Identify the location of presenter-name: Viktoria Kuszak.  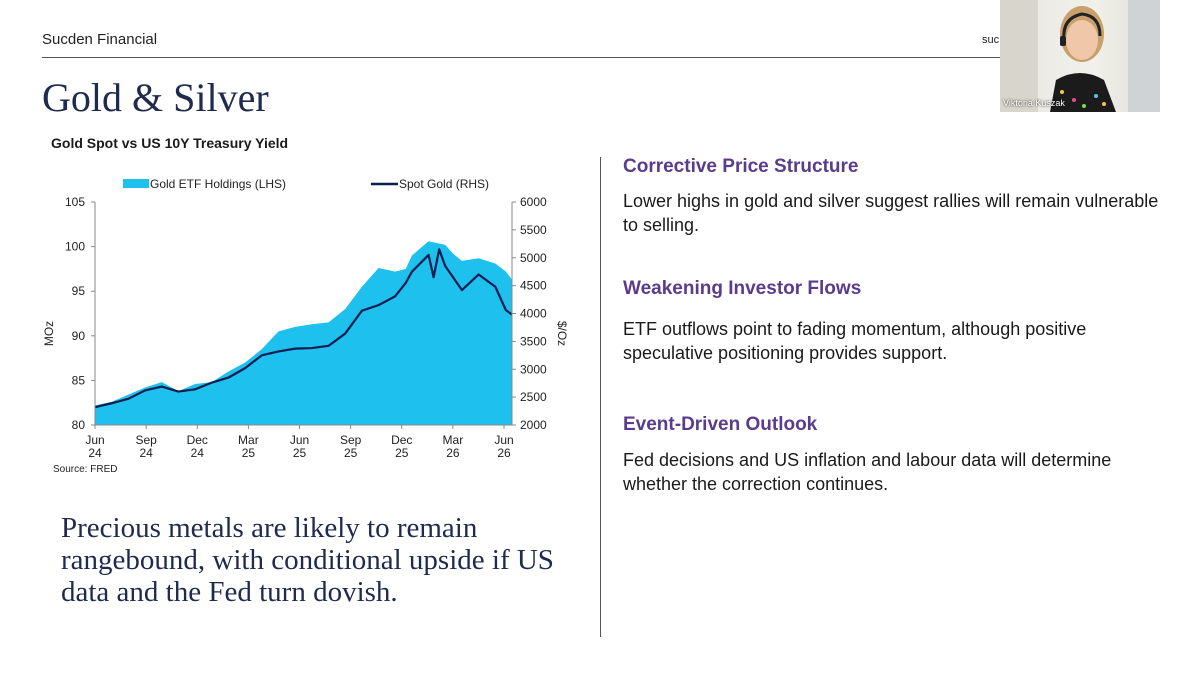
(1034, 103).